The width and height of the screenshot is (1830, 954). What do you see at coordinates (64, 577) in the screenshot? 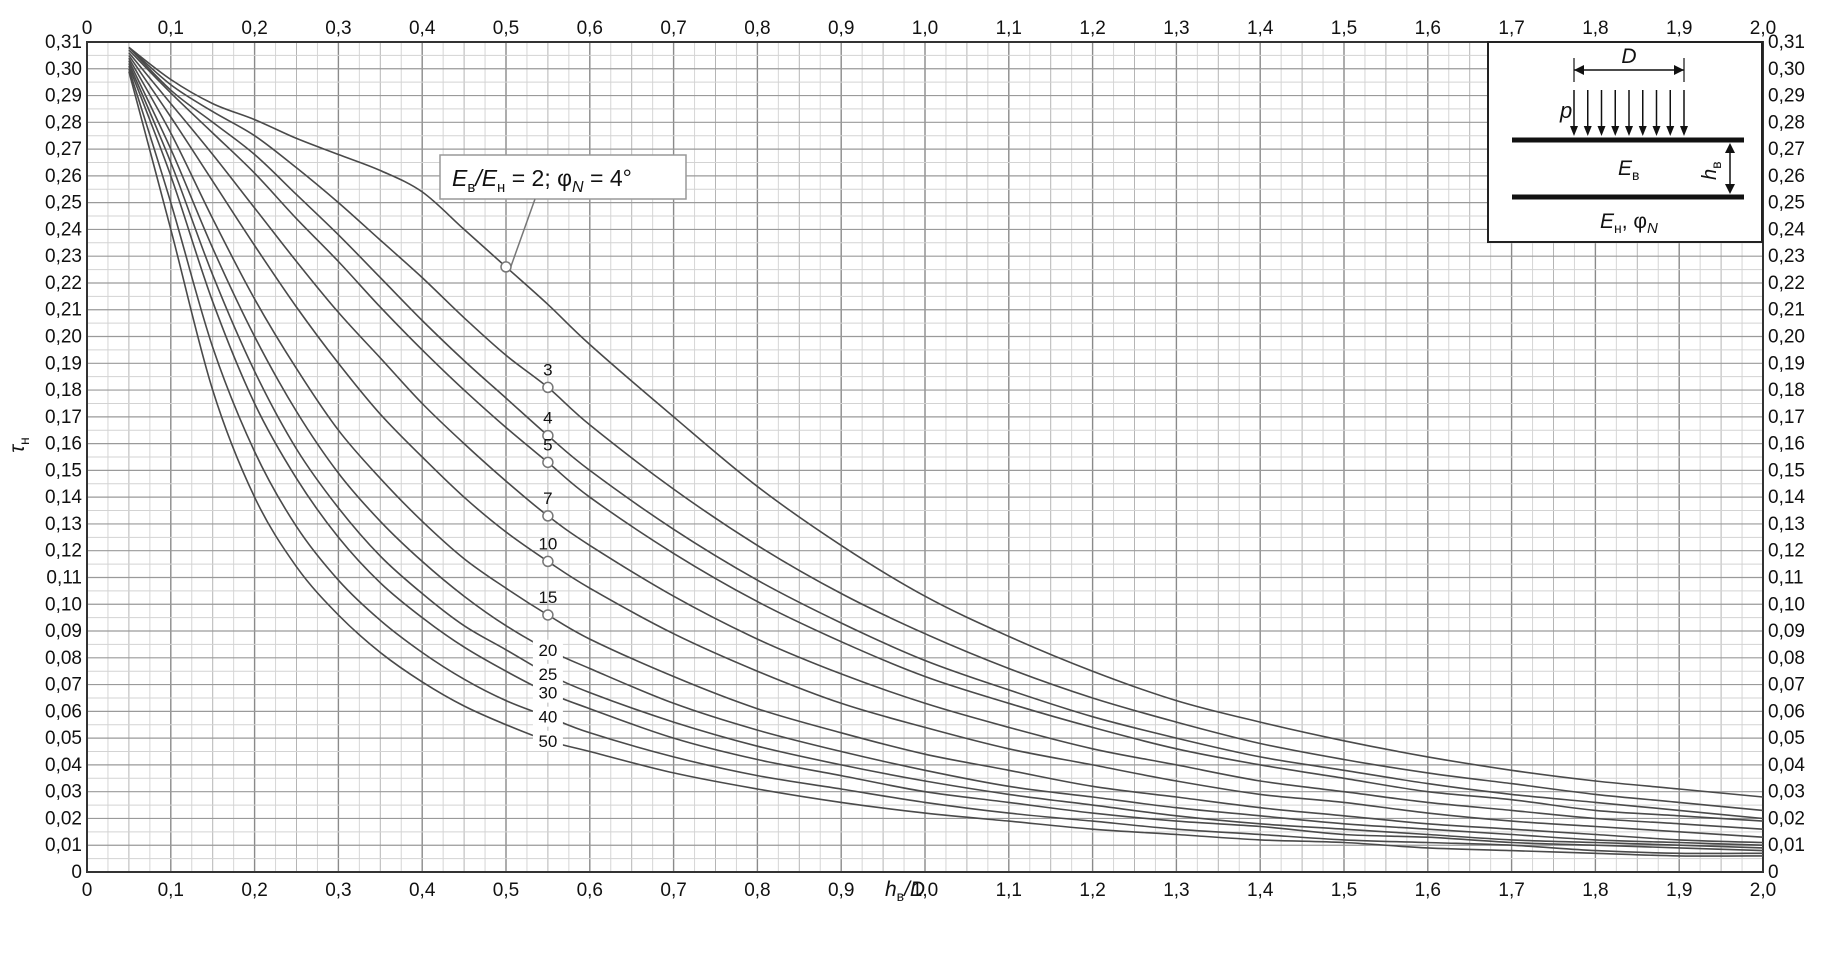
I see `y-tick-label: 0,11` at bounding box center [64, 577].